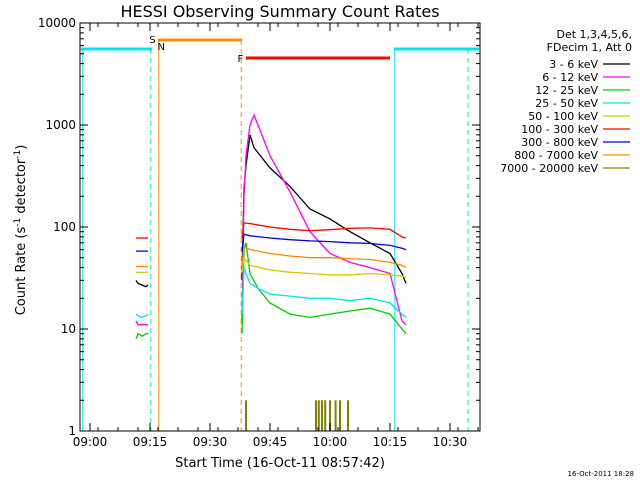 The height and width of the screenshot is (480, 640). What do you see at coordinates (559, 142) in the screenshot?
I see `legend-entry-label: 300 - 800 keV` at bounding box center [559, 142].